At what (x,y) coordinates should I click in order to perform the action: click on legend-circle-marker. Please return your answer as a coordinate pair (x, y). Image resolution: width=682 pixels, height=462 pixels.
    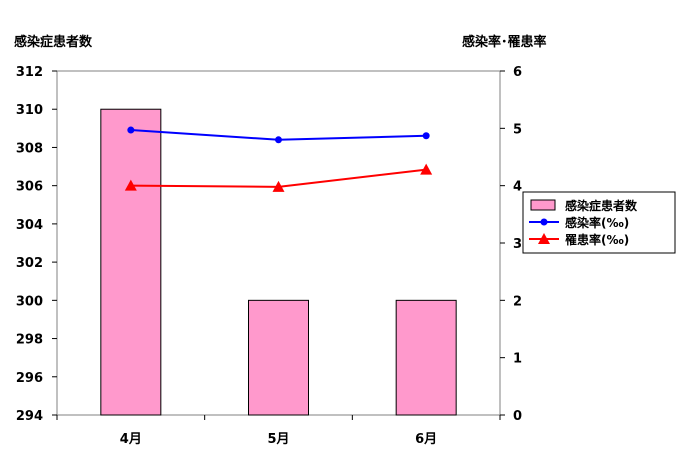
    Looking at the image, I should click on (544, 222).